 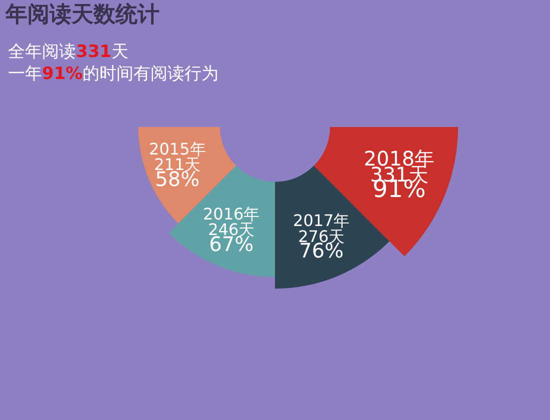 I want to click on text: 全年阅读331天, so click(x=68, y=52).